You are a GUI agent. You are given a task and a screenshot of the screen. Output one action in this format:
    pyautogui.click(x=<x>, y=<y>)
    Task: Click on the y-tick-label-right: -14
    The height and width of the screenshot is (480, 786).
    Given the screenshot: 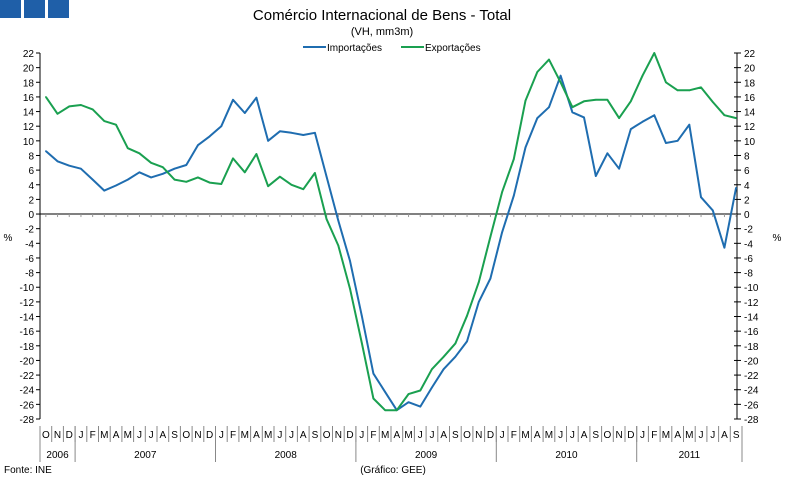 What is the action you would take?
    pyautogui.click(x=751, y=318)
    